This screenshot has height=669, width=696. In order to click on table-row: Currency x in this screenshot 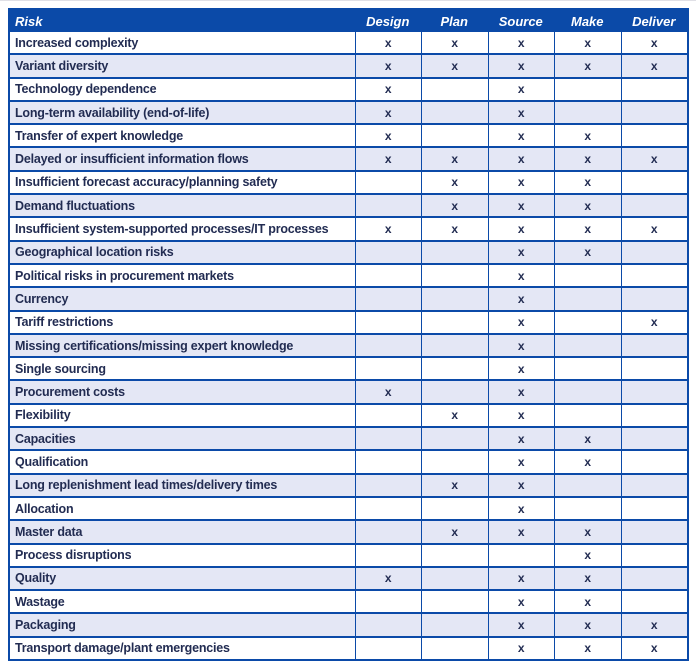, I will do `click(349, 298)`.